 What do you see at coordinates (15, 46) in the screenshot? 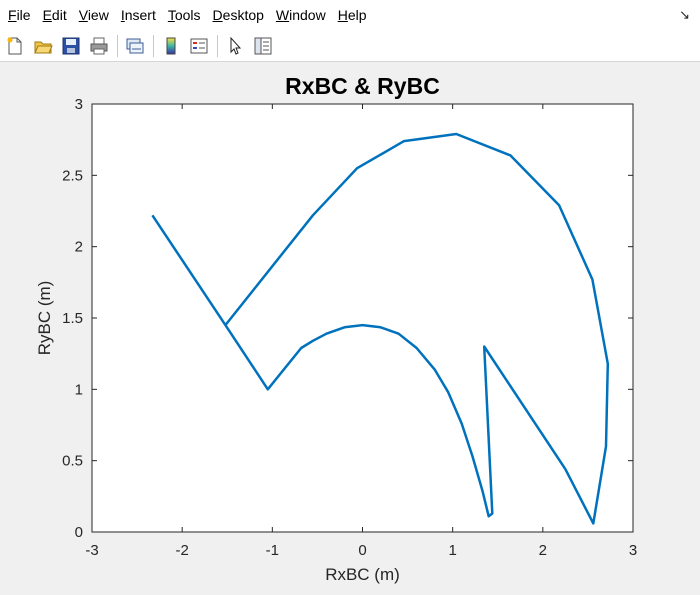
I see `new-figure-icon` at bounding box center [15, 46].